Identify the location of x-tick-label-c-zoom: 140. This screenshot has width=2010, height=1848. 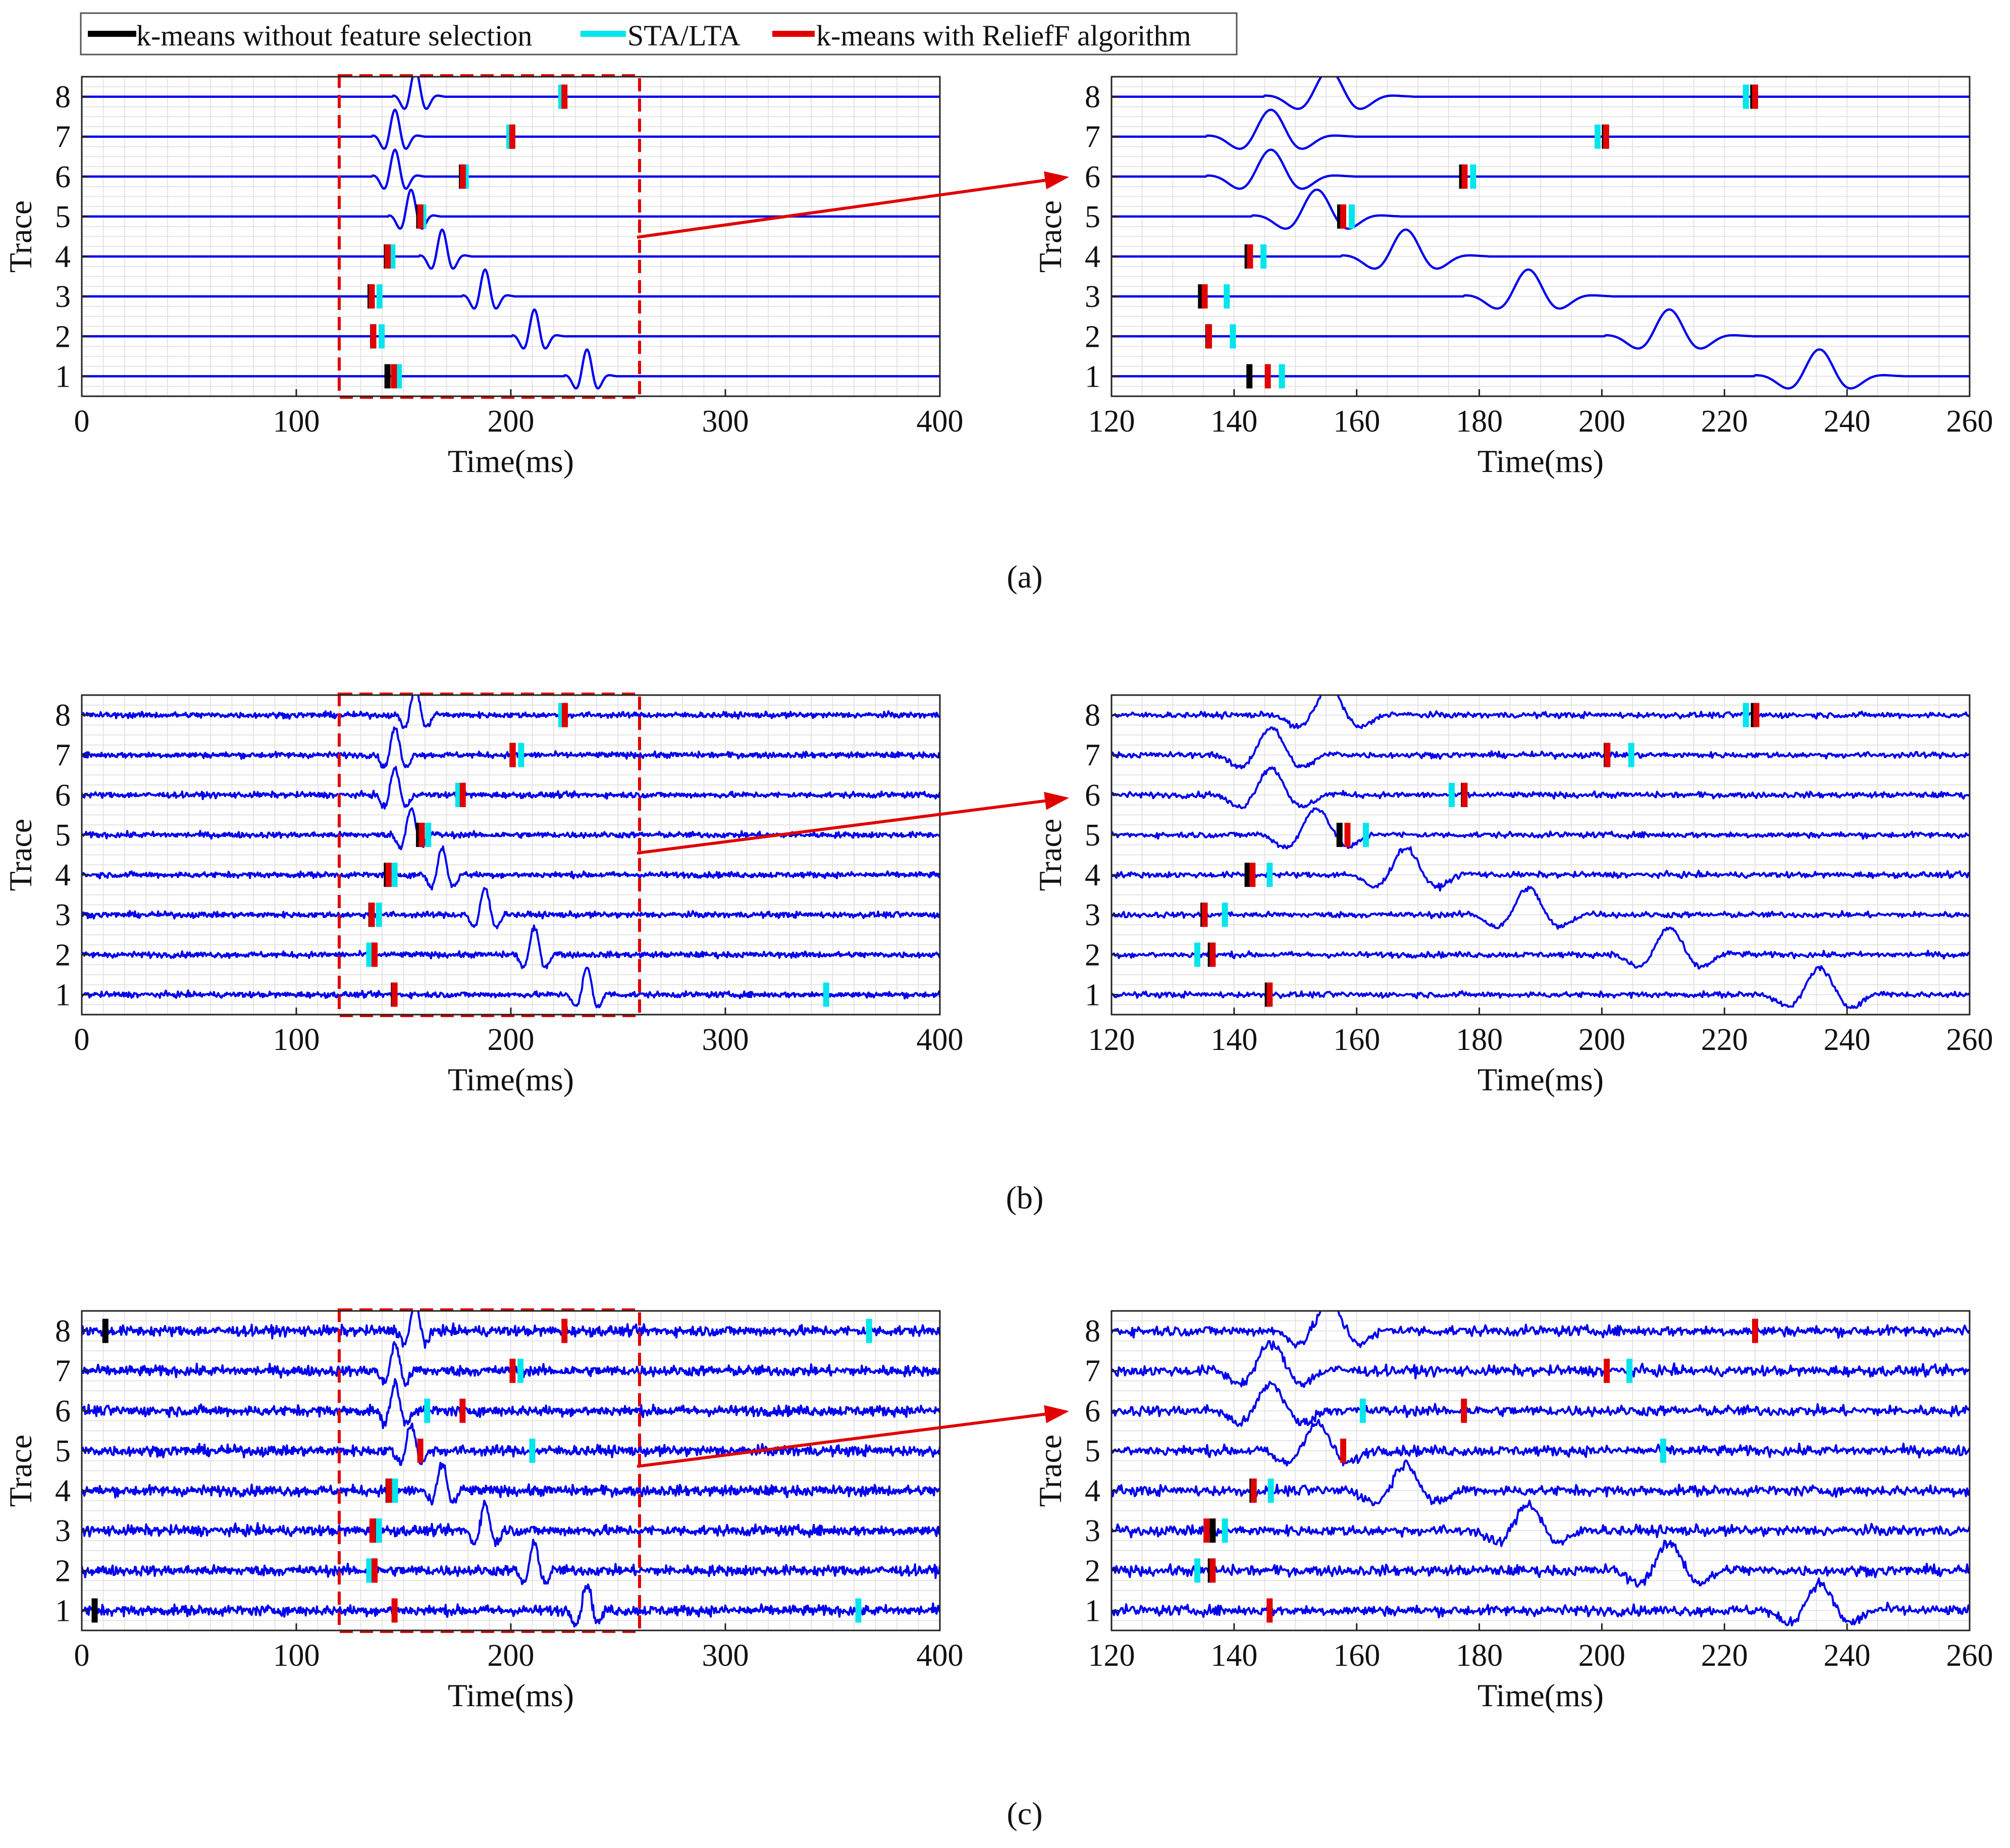
(1234, 1656).